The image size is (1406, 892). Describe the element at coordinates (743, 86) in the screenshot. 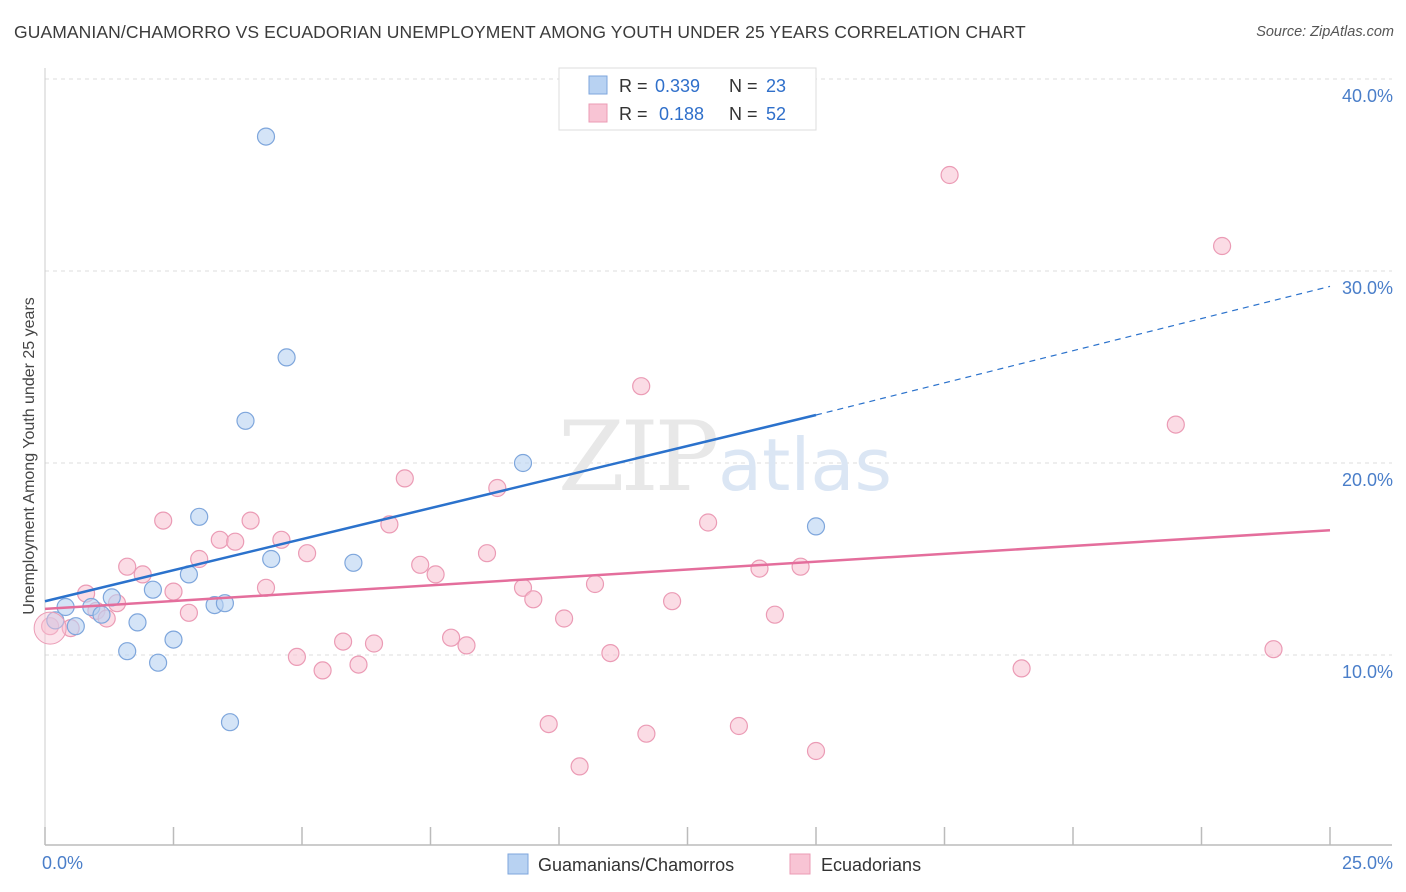

I see `legend-n-label-1: N =` at that location.